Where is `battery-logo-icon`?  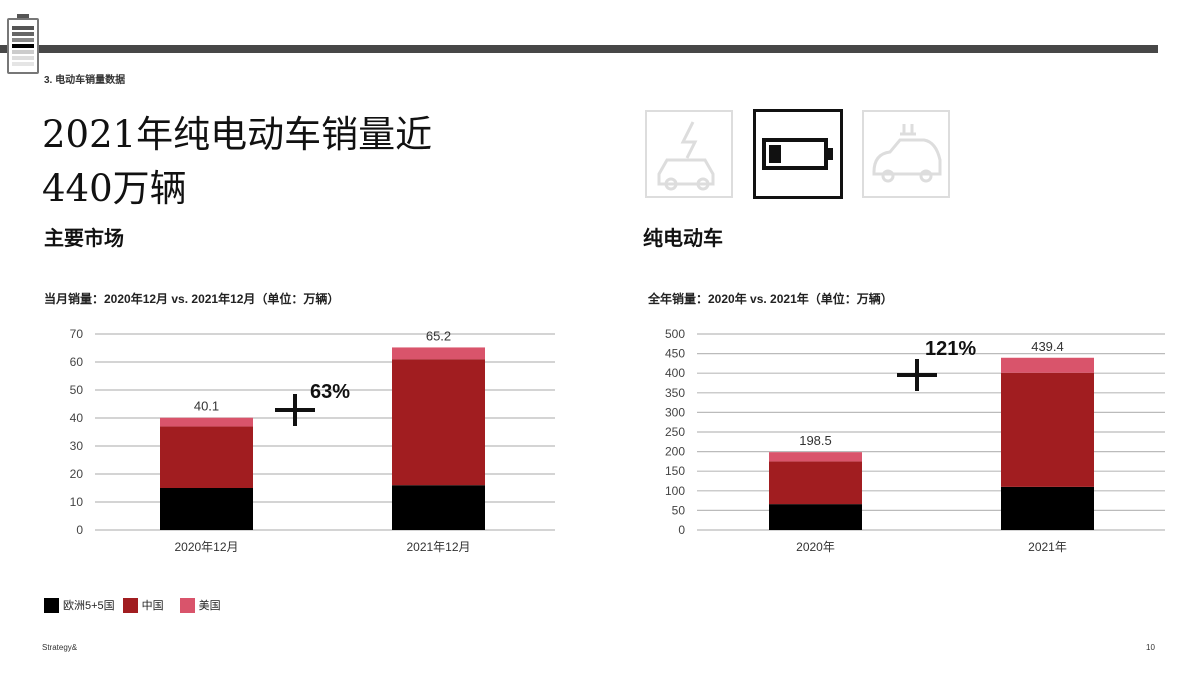
battery-logo-icon is located at coordinates (23, 44).